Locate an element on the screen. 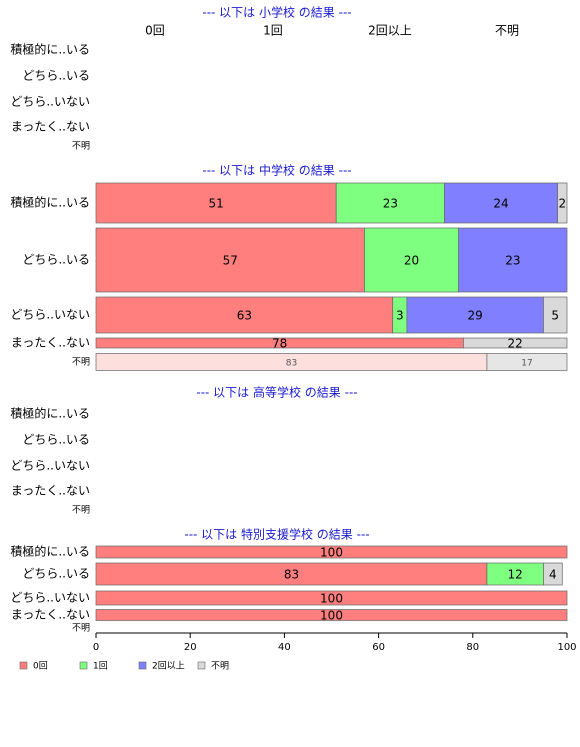 The width and height of the screenshot is (580, 747). column-header: 不明 is located at coordinates (507, 31).